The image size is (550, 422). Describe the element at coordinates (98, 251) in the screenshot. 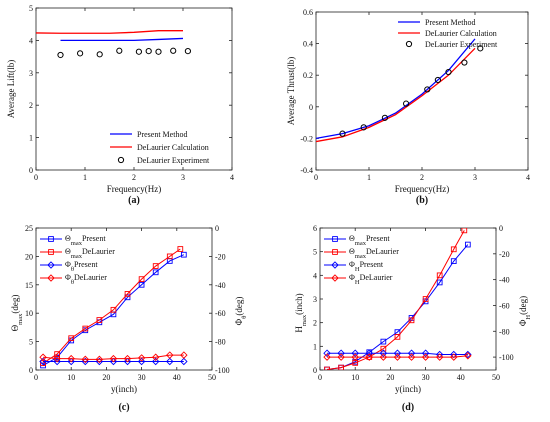

I see `legend-label-c-1-rest: DeLaurier` at that location.